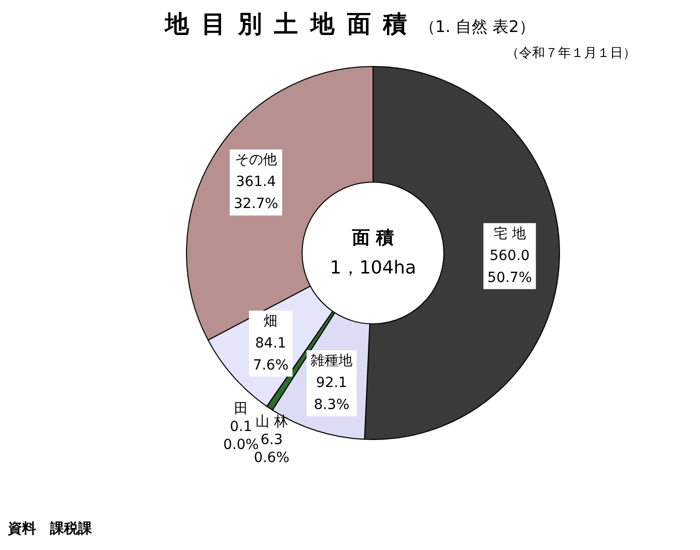 The height and width of the screenshot is (550, 700). I want to click on slice-label: 畑, so click(271, 321).